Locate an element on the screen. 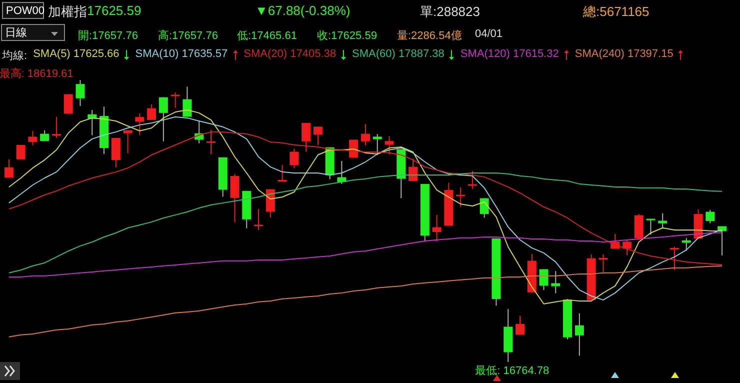 Image resolution: width=740 pixels, height=383 pixels. text: SMA(240) is located at coordinates (599, 54).